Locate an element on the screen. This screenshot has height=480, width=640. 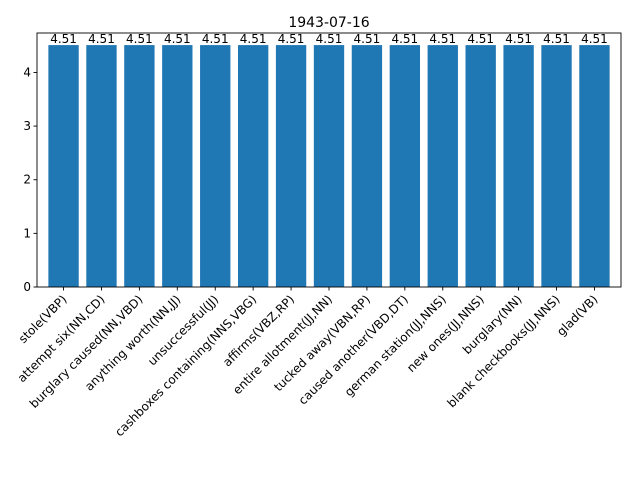
y-tick-label: 3 is located at coordinates (27, 126).